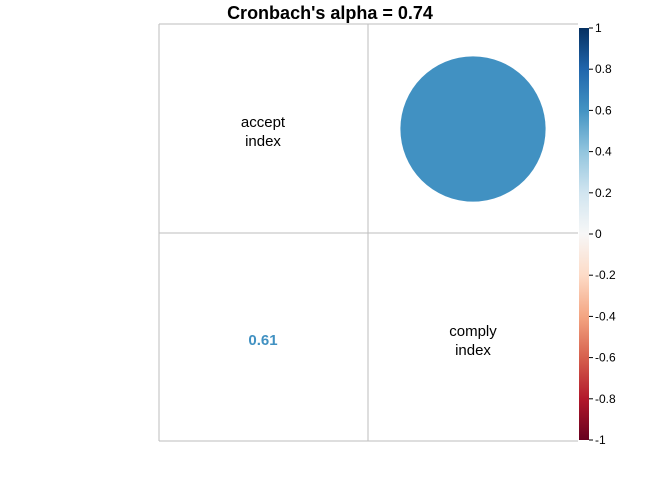  What do you see at coordinates (603, 152) in the screenshot?
I see `colorbar-tick-label: 0.4` at bounding box center [603, 152].